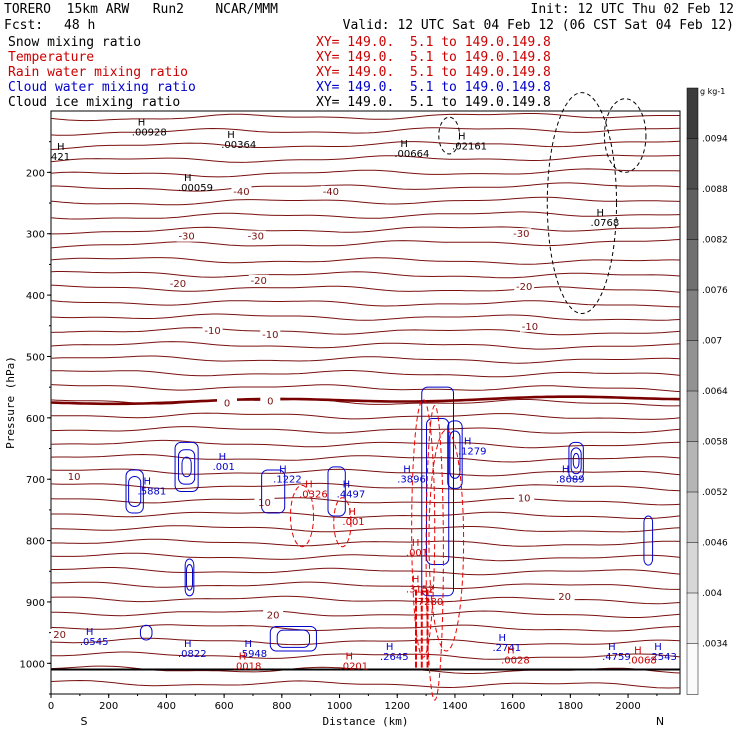  What do you see at coordinates (35, 480) in the screenshot?
I see `y-tick-label: 700` at bounding box center [35, 480].